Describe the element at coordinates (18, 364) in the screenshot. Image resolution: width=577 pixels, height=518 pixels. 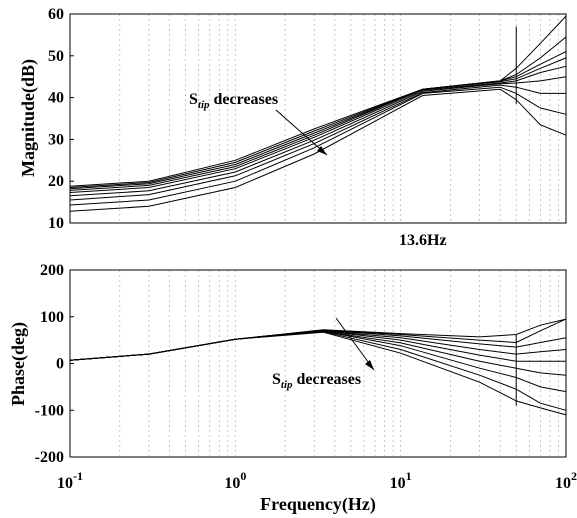
I see `phase-y-axis-label: Phase(deg)` at that location.